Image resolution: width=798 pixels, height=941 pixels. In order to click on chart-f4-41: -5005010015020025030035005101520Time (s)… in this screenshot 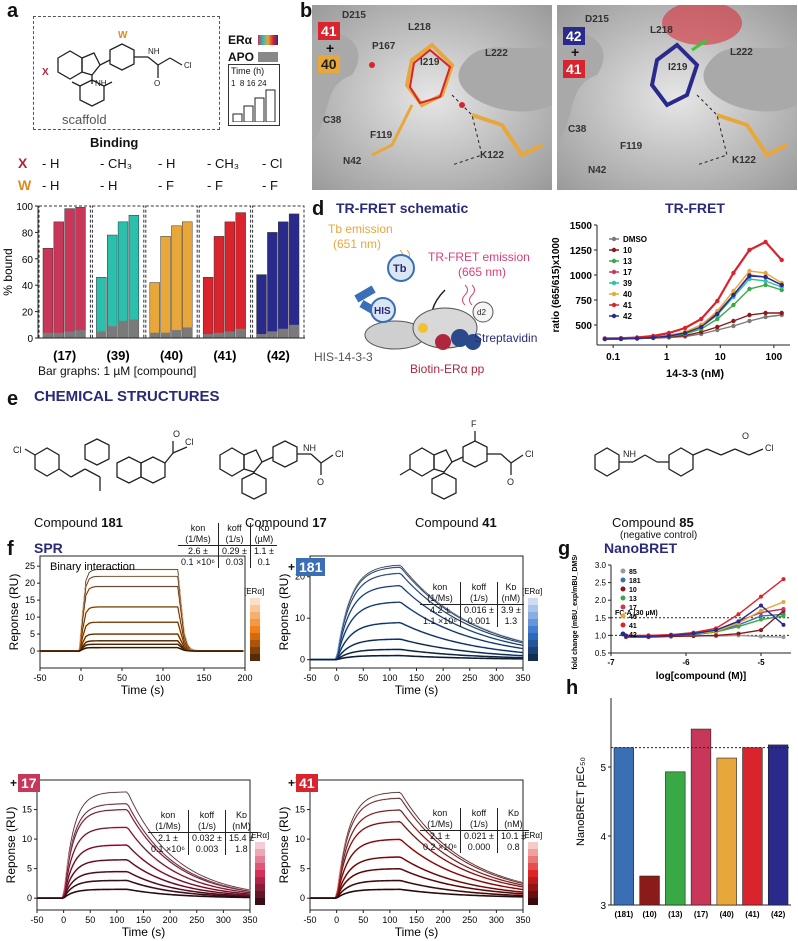, I will do `click(410, 857)`.